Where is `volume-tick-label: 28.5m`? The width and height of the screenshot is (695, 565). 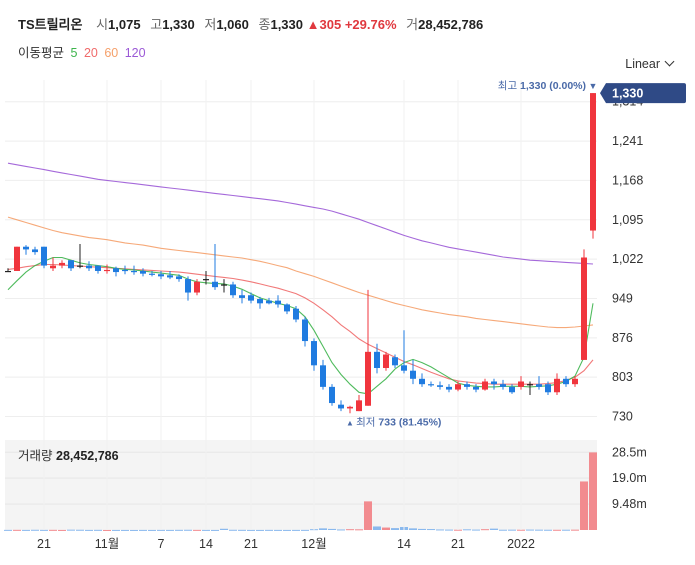
volume-tick-label: 28.5m is located at coordinates (629, 452).